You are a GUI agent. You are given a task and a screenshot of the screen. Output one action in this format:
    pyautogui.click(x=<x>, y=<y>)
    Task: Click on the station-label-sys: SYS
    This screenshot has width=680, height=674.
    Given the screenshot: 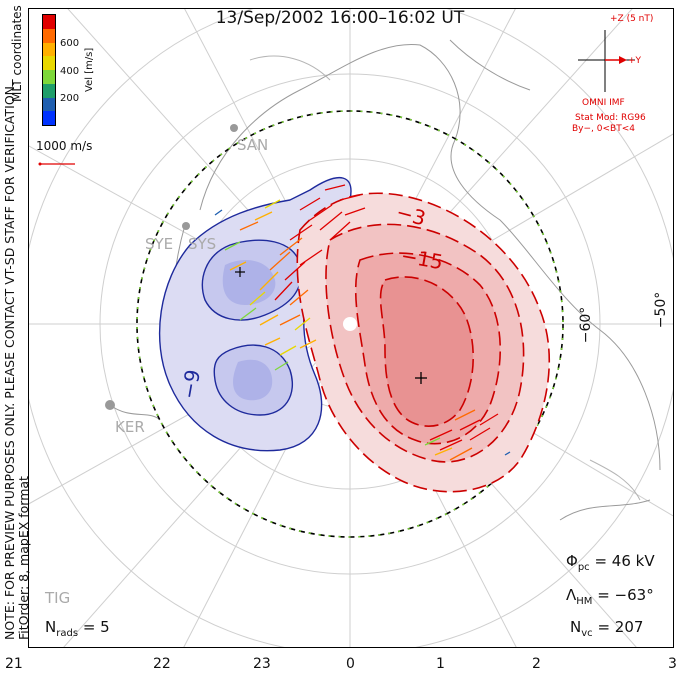 What is the action you would take?
    pyautogui.click(x=202, y=244)
    